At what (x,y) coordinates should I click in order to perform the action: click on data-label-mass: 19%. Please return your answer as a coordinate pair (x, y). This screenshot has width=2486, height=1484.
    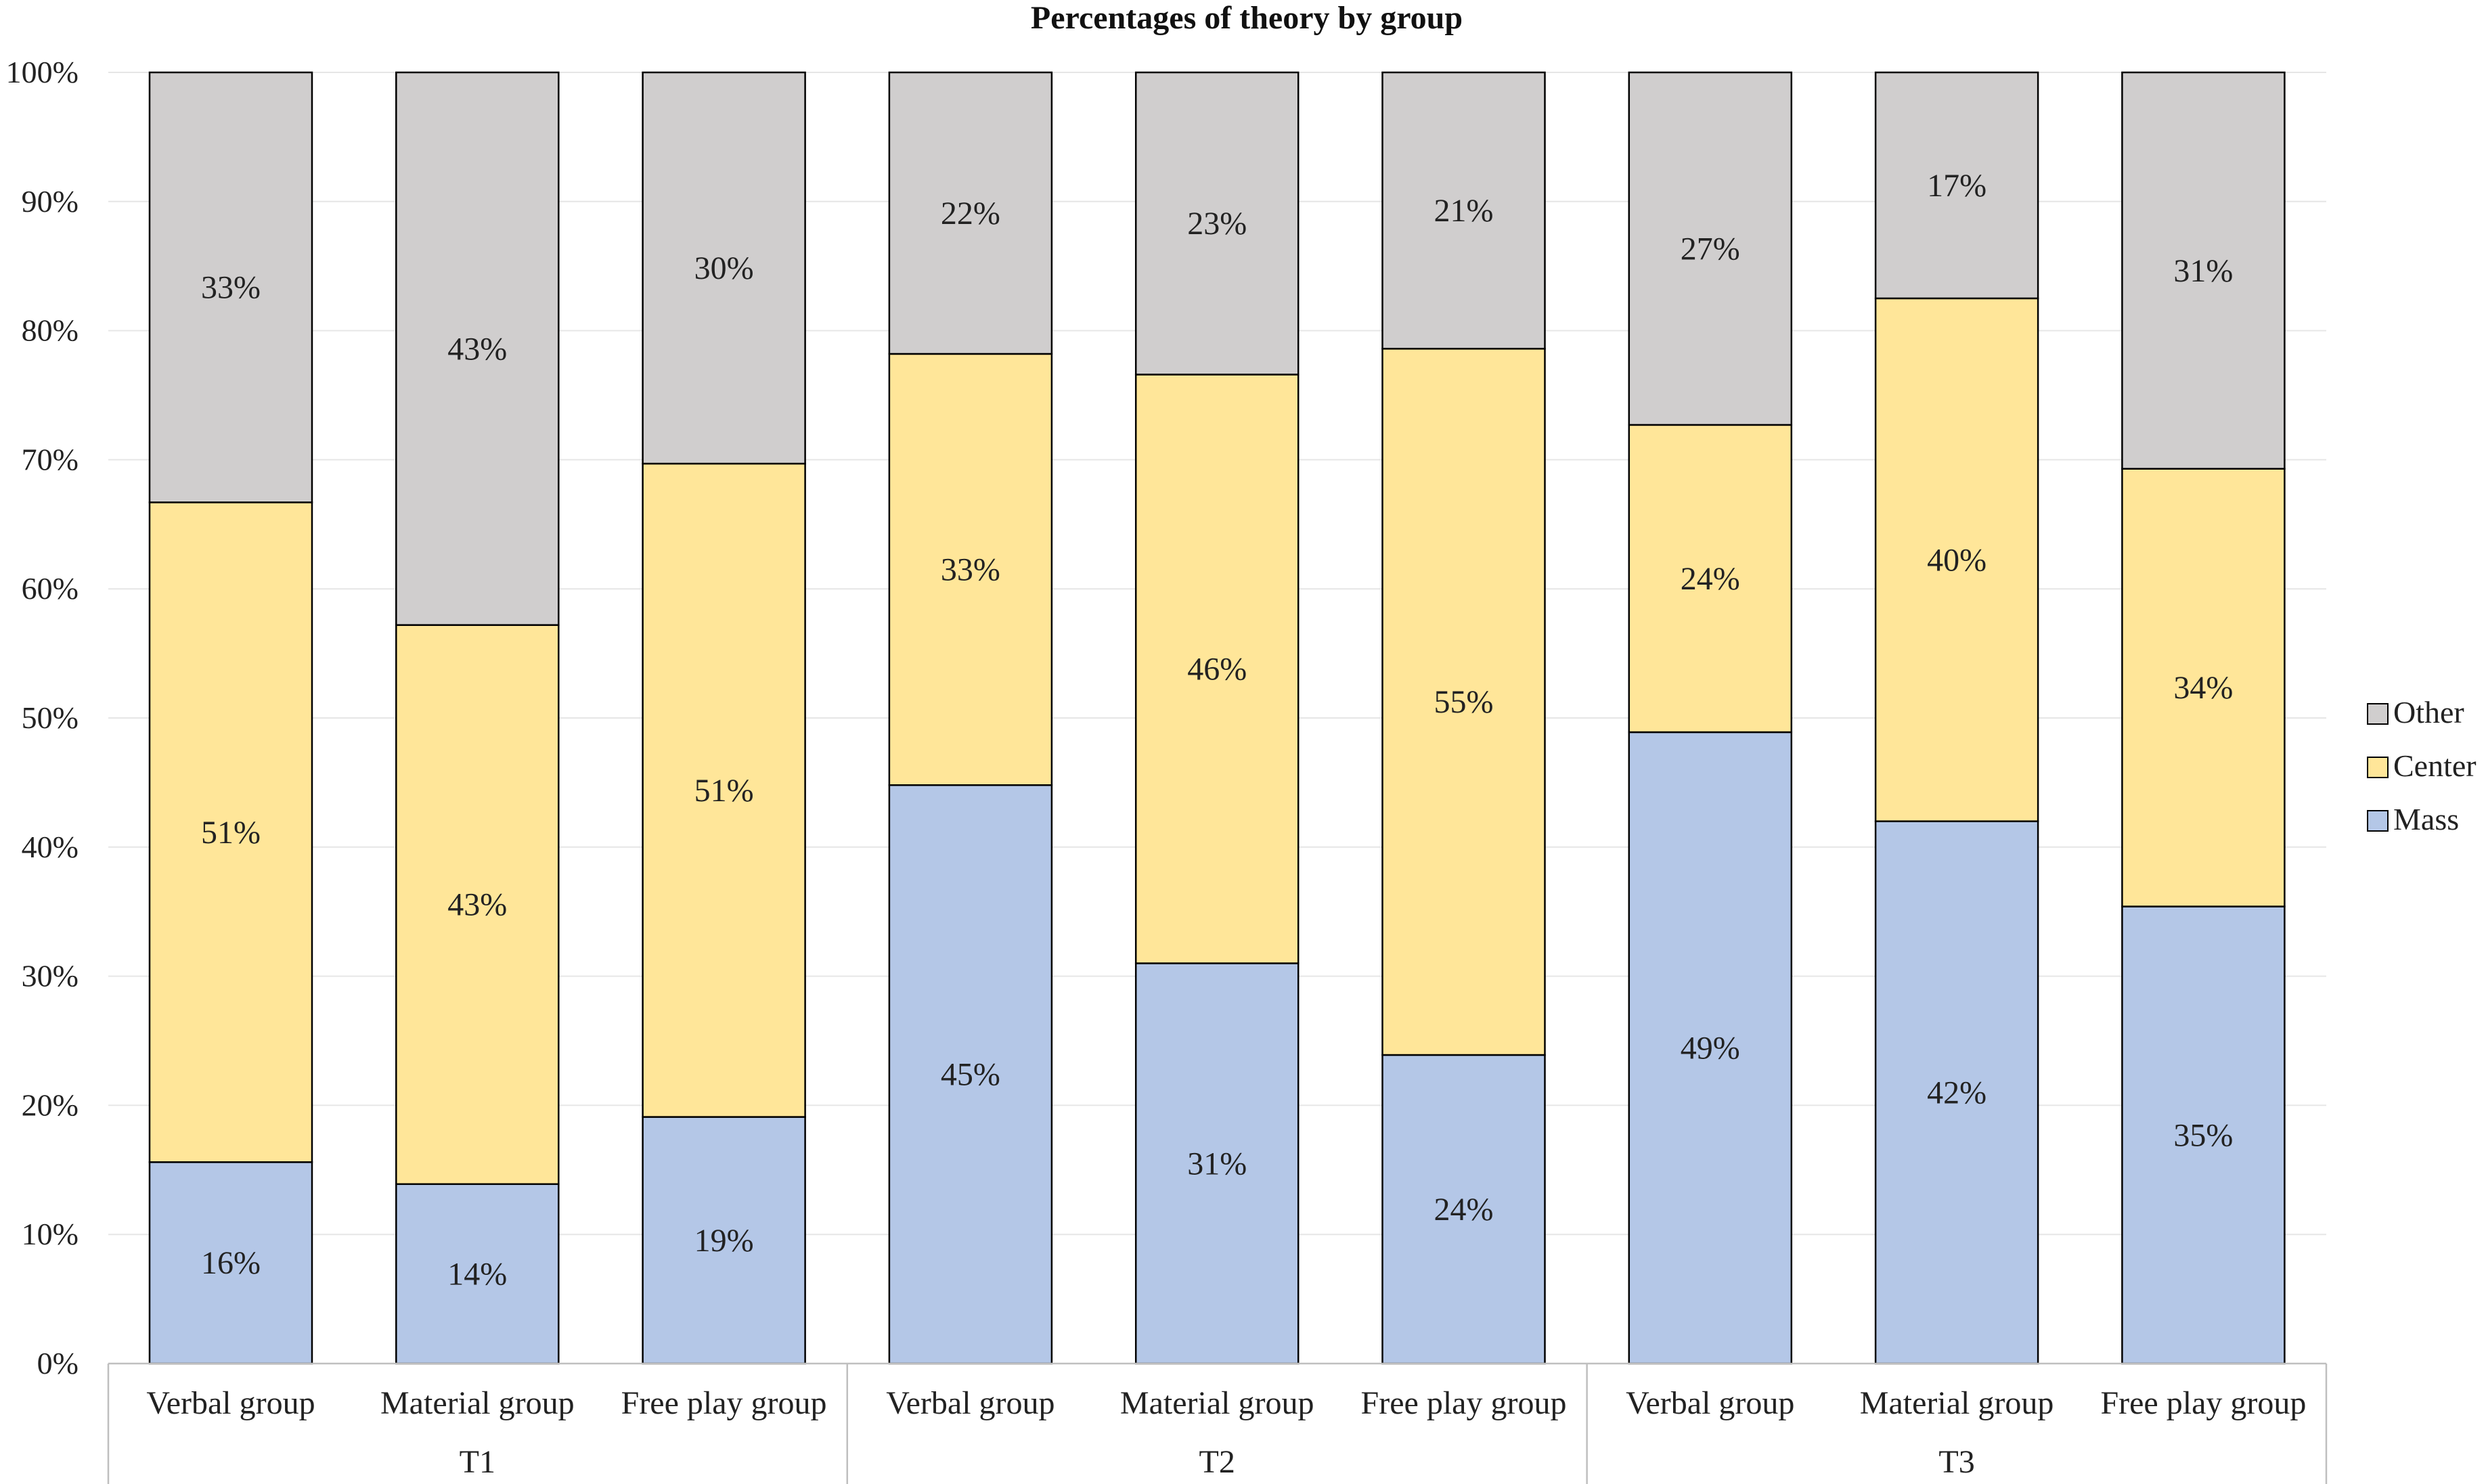
    Looking at the image, I should click on (724, 1241).